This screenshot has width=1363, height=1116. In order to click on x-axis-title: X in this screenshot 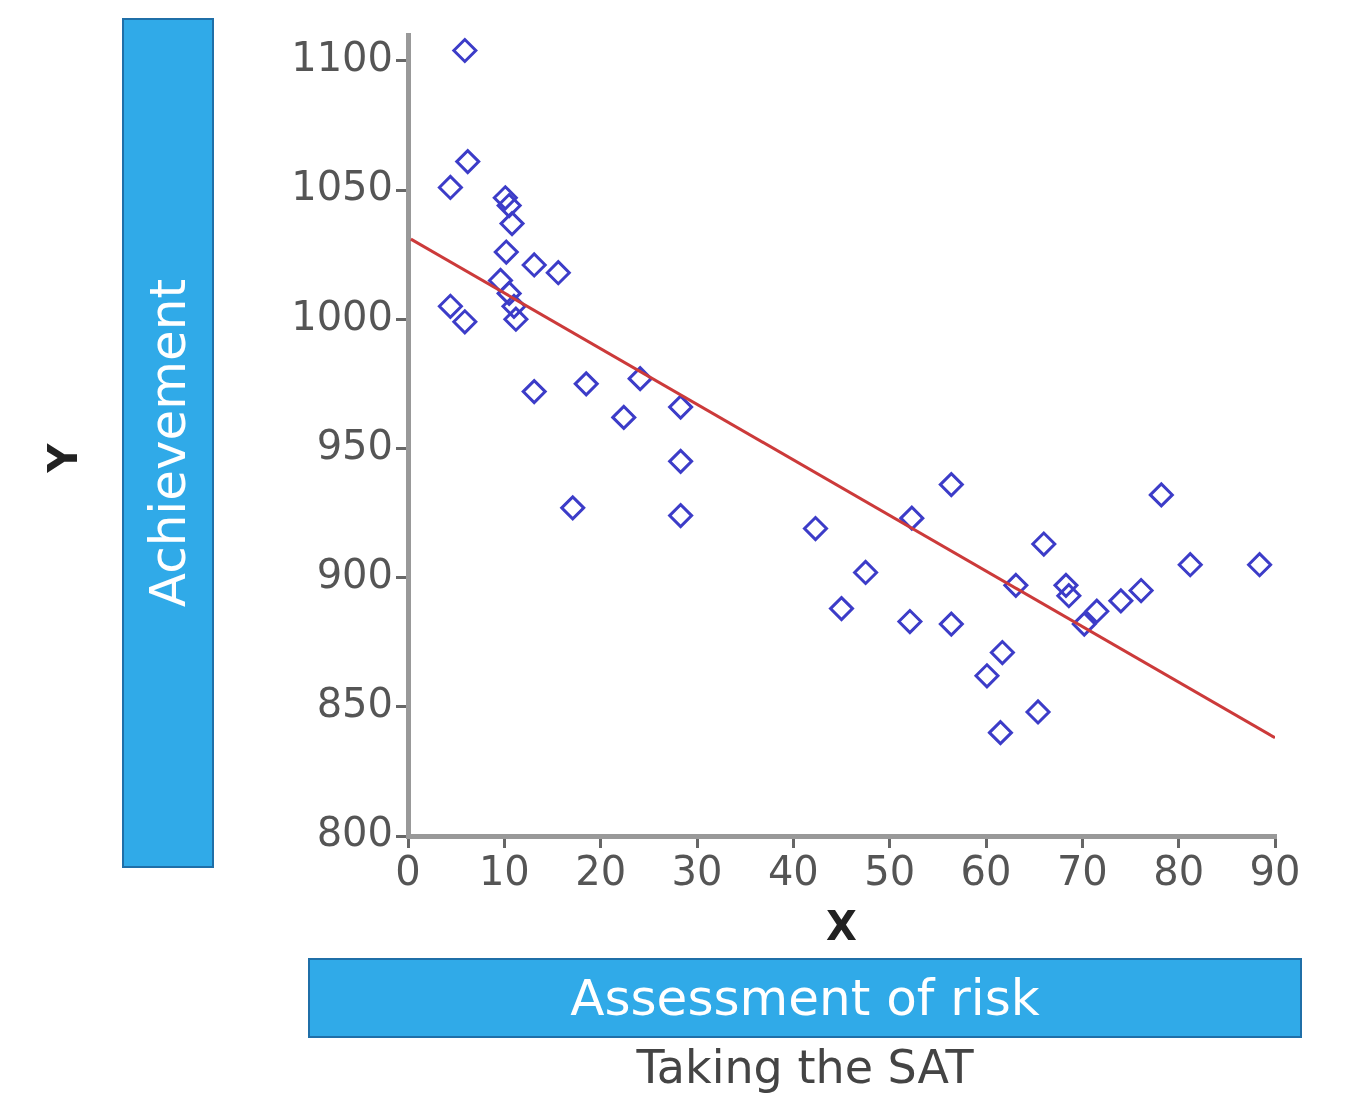, I will do `click(842, 926)`.